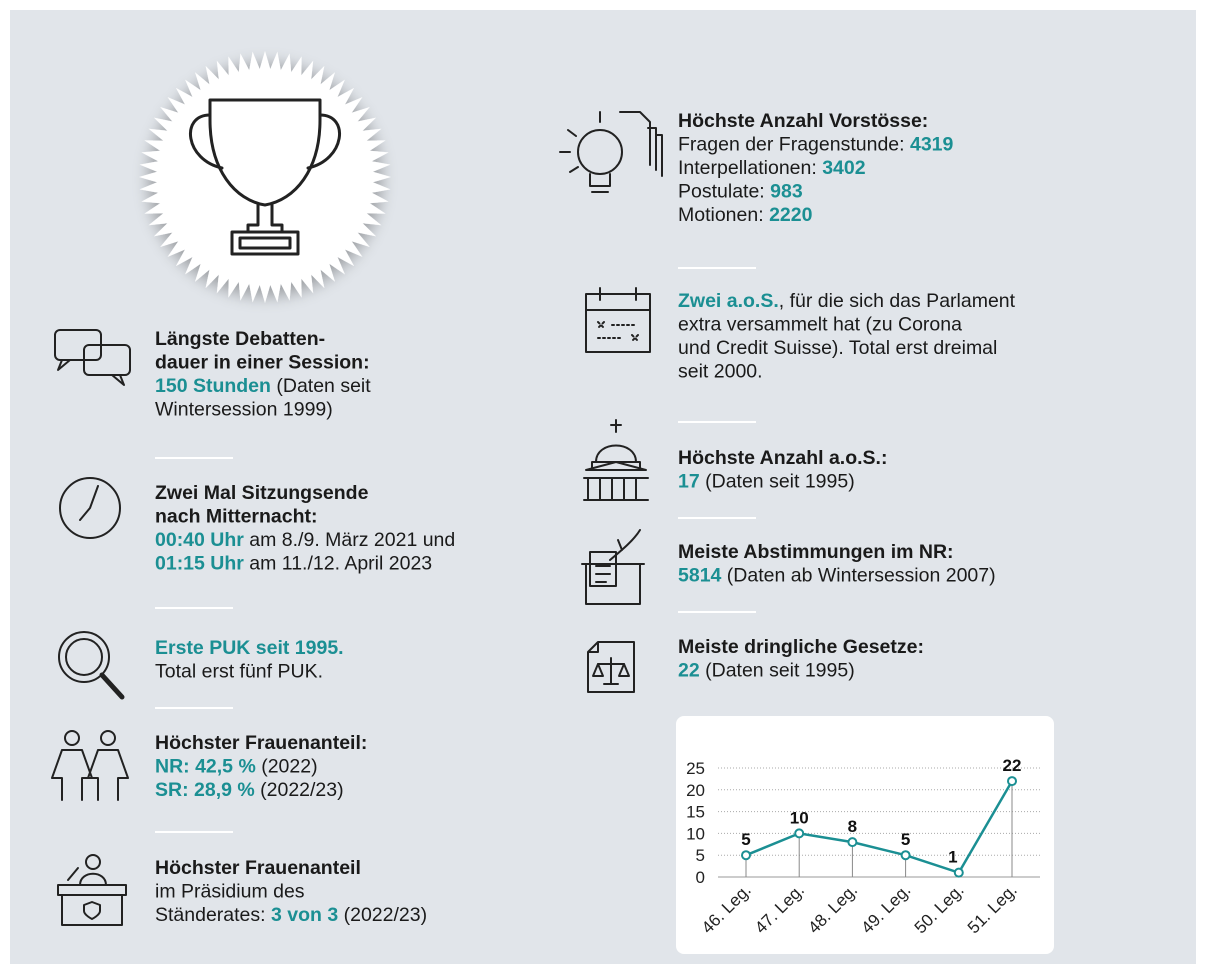 The width and height of the screenshot is (1206, 974). I want to click on chat-icon, so click(92, 357).